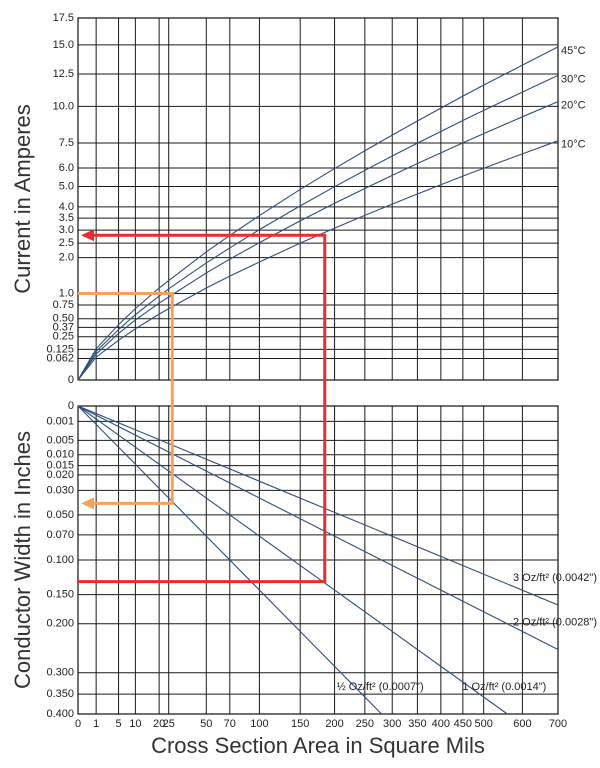 Image resolution: width=600 pixels, height=768 pixels. What do you see at coordinates (63, 106) in the screenshot?
I see `y-tick-label: 10.0` at bounding box center [63, 106].